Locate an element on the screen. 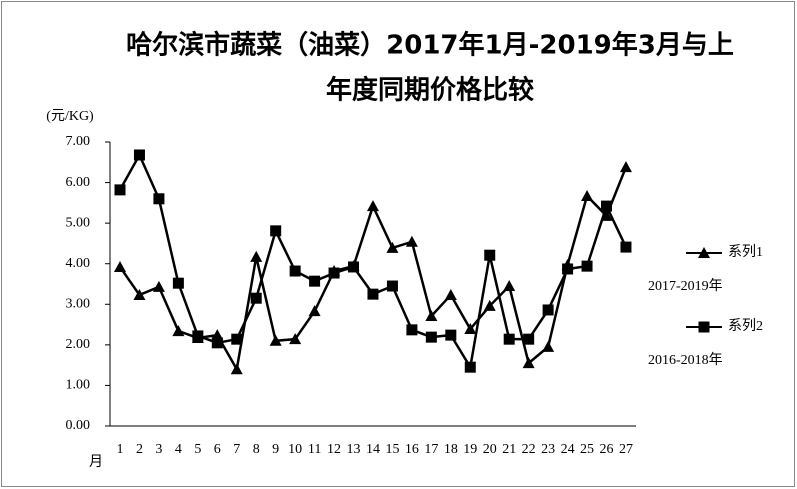  x-tick-label: 13 is located at coordinates (354, 449).